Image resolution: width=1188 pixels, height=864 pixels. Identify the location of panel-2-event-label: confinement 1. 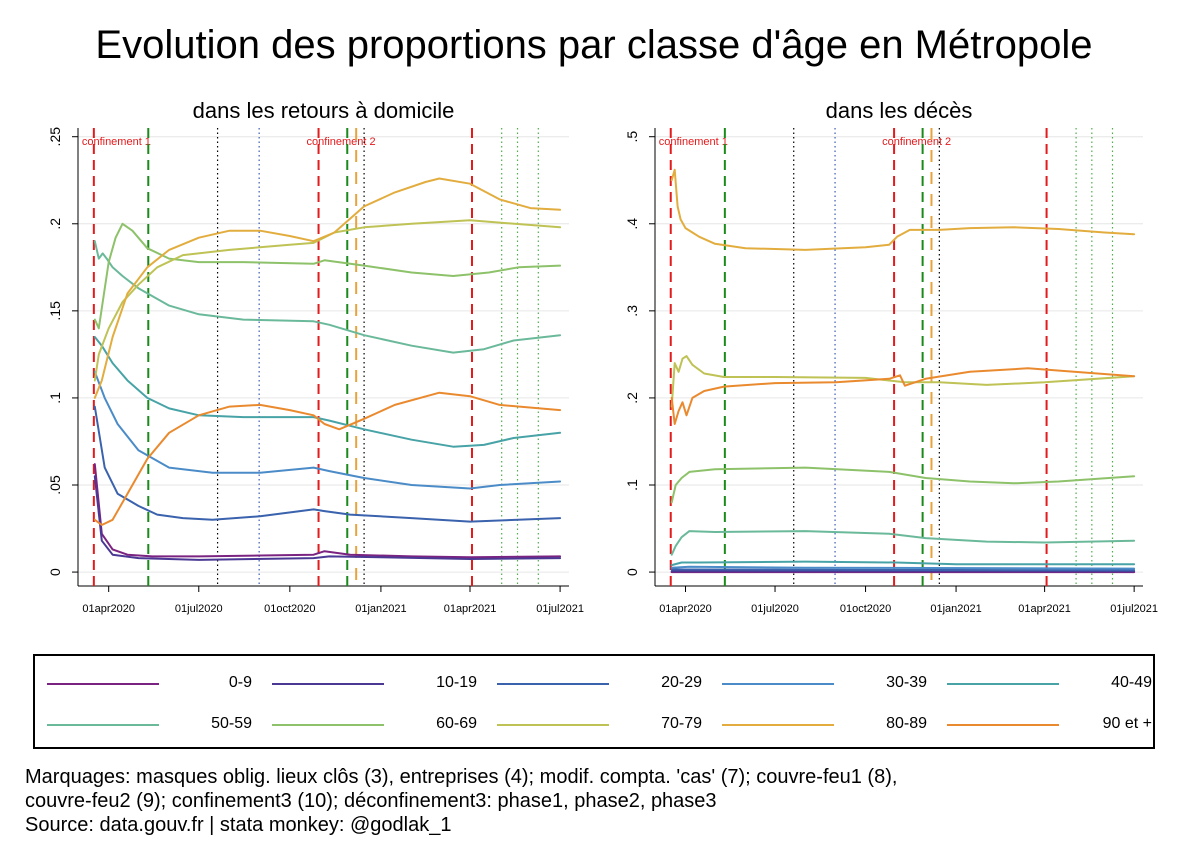
(693, 142).